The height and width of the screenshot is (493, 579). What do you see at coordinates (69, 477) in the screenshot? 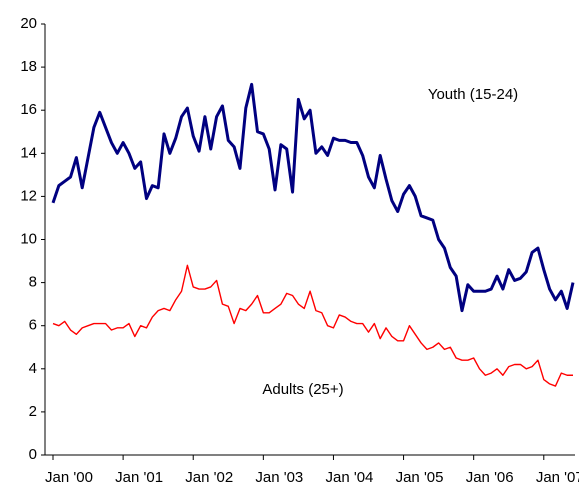
I see `x-tick-label: Jan '00` at bounding box center [69, 477].